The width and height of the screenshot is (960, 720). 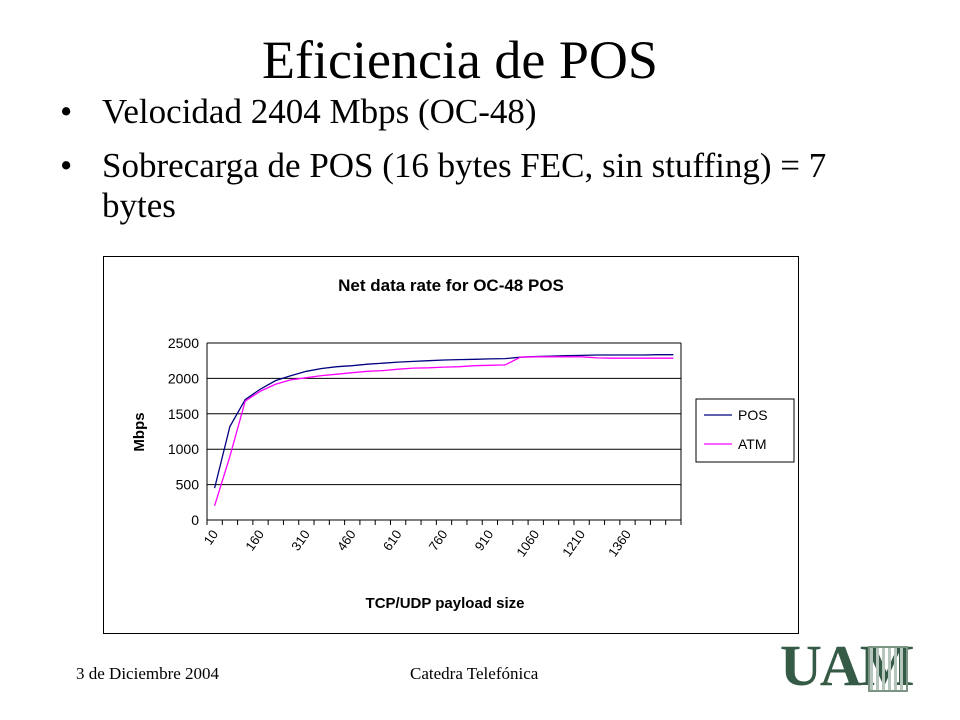 I want to click on x-tick-label: 610, so click(x=392, y=540).